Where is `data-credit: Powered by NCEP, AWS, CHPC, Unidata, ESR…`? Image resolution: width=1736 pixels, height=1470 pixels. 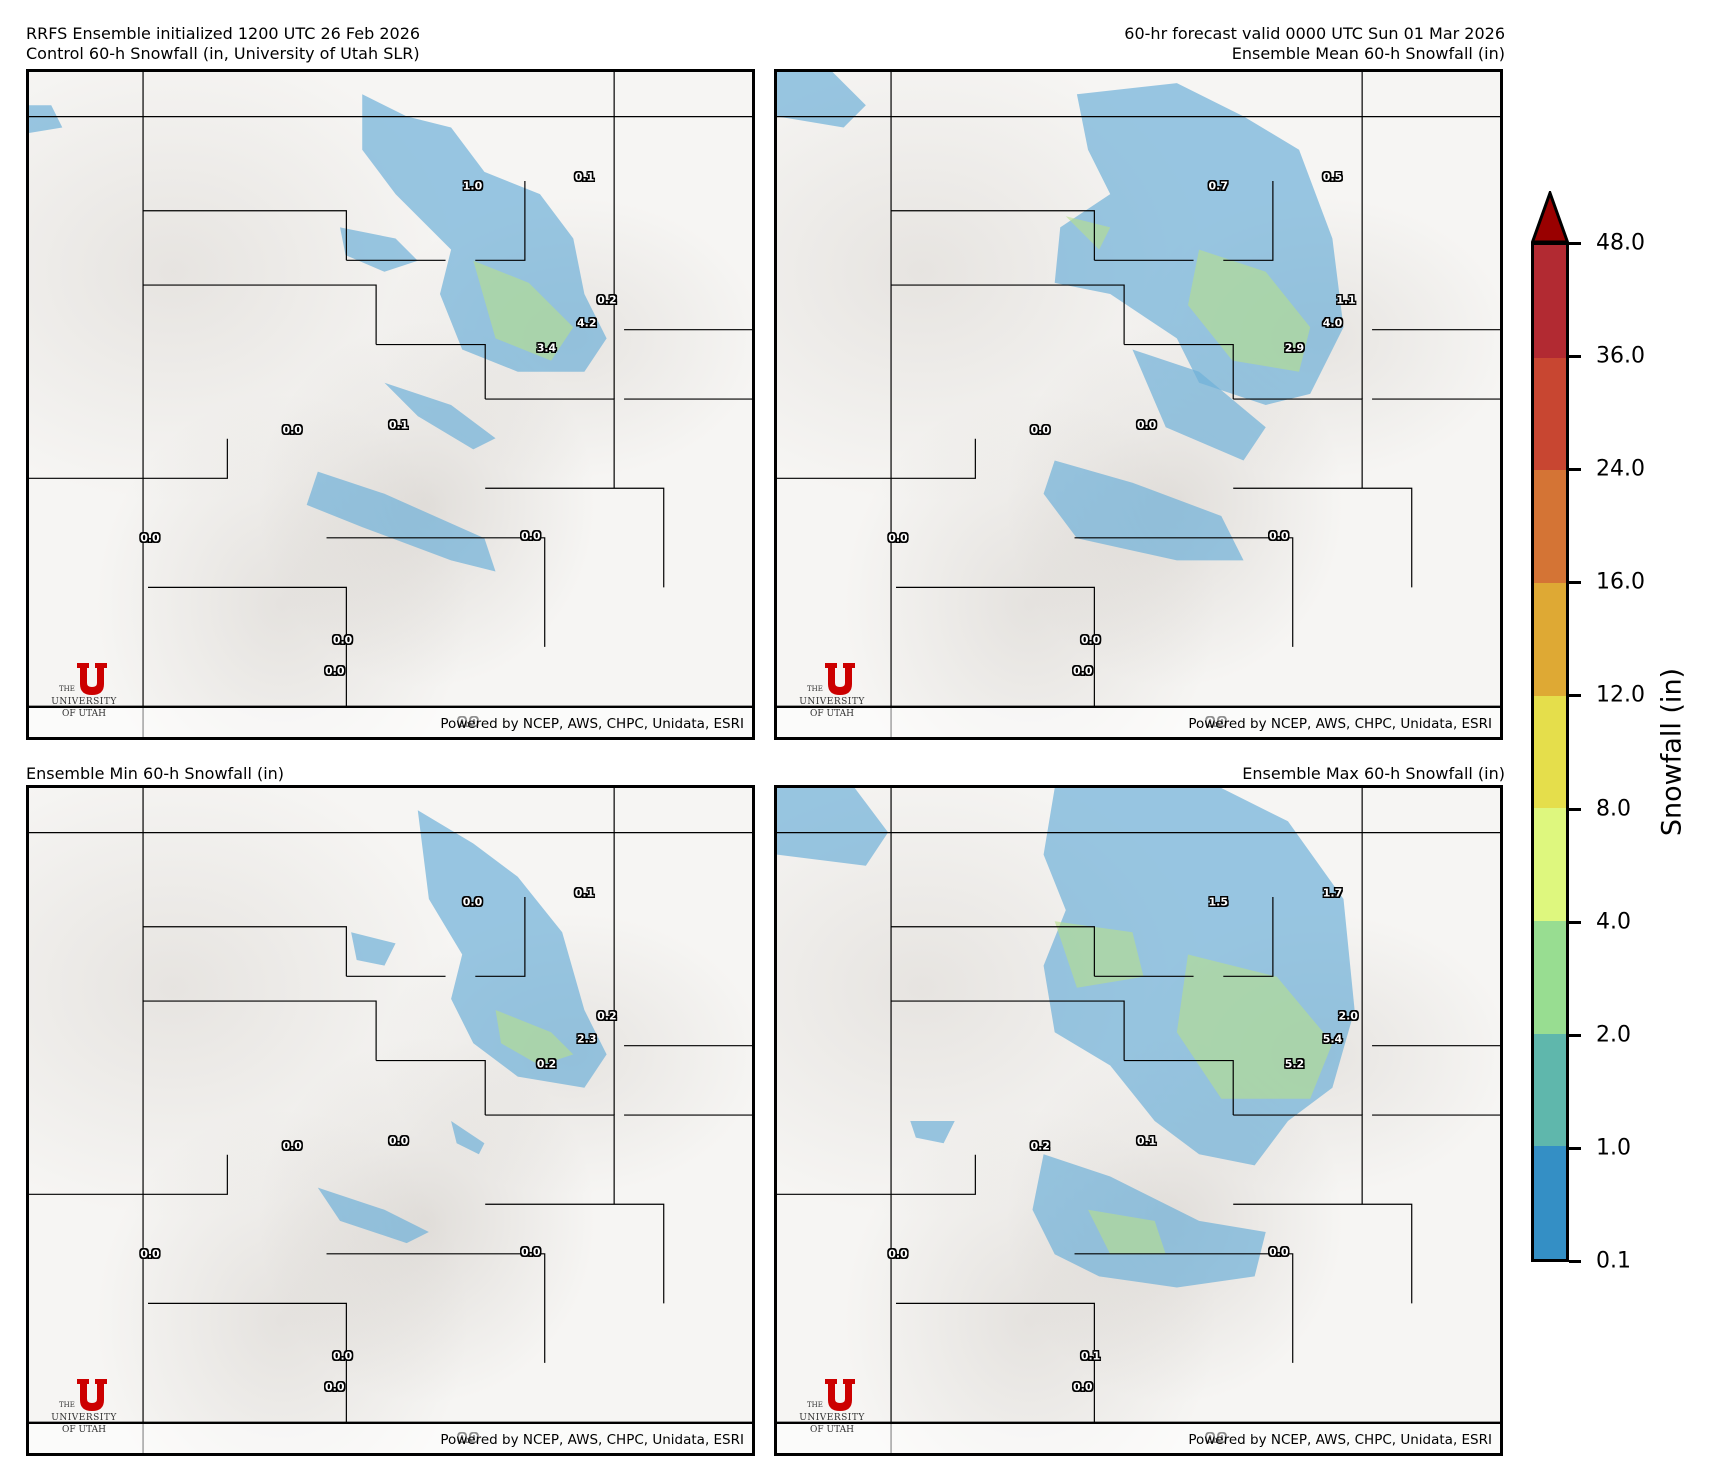
data-credit: Powered by NCEP, AWS, CHPC, Unidata, ESR… is located at coordinates (592, 724).